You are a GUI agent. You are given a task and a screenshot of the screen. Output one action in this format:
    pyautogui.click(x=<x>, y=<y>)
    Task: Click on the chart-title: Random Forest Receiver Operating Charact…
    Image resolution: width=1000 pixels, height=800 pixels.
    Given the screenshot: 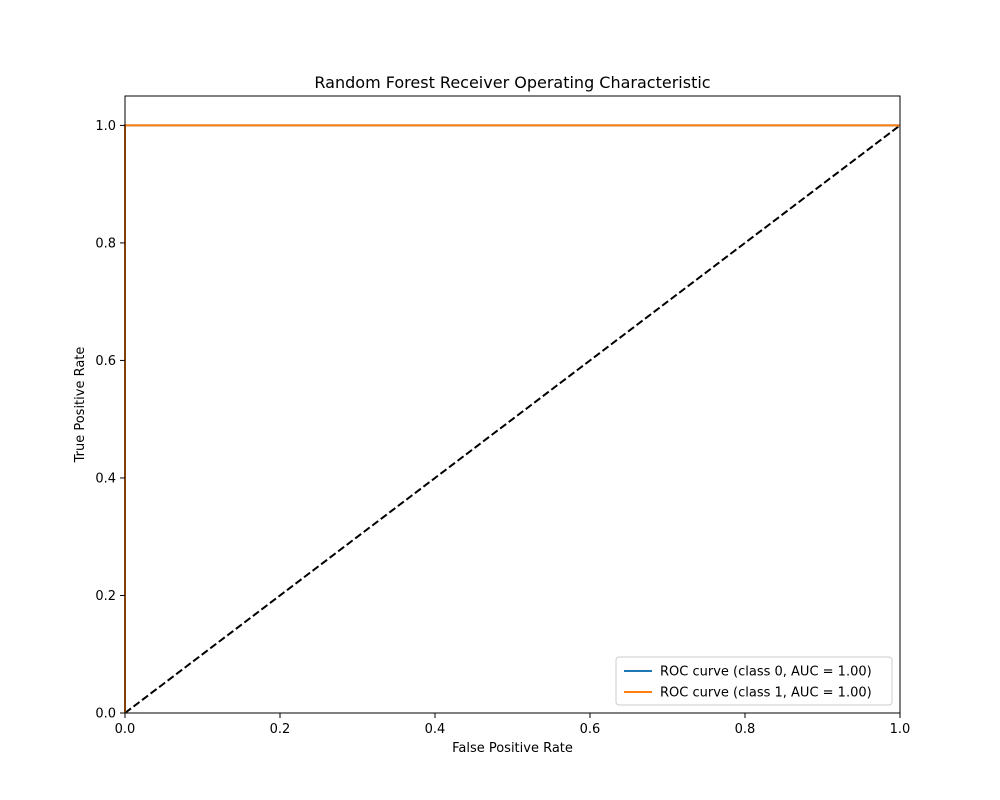 What is the action you would take?
    pyautogui.click(x=512, y=82)
    